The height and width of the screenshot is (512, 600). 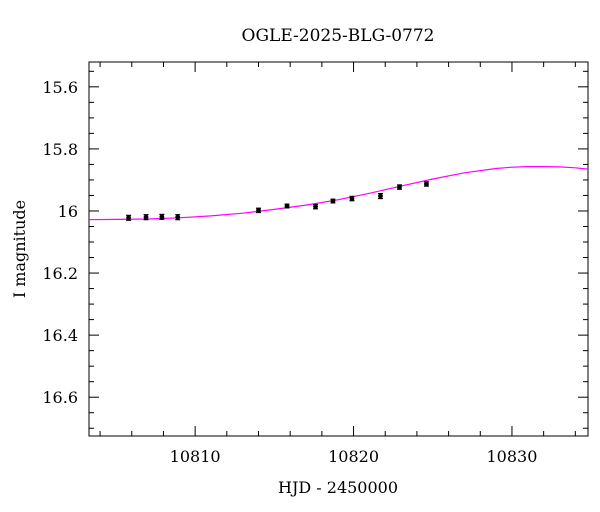 What do you see at coordinates (195, 456) in the screenshot?
I see `x-tick-label: 10810` at bounding box center [195, 456].